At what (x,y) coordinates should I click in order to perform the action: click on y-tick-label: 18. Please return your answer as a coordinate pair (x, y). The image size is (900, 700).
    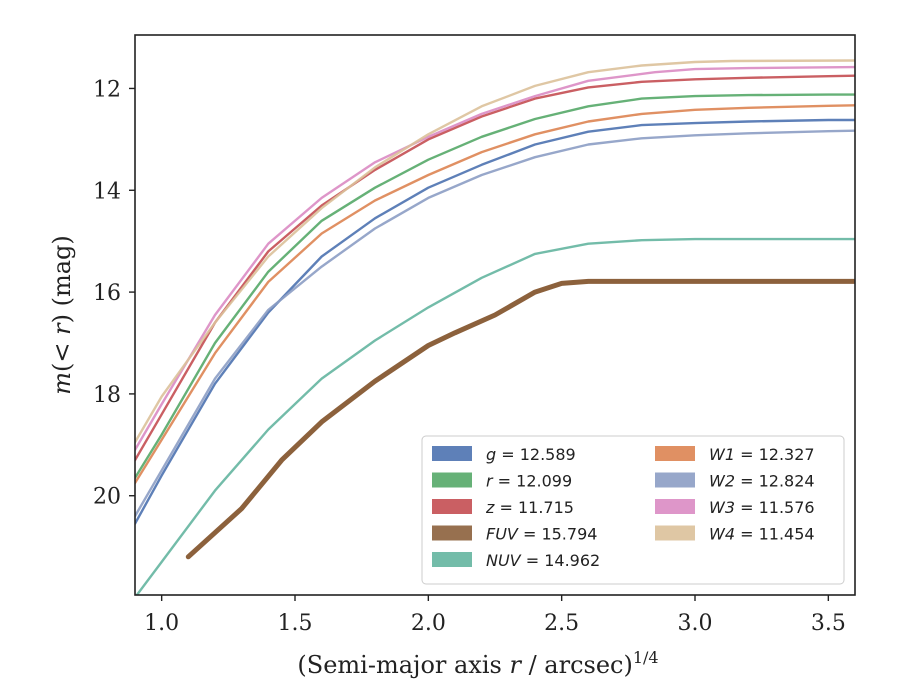
    Looking at the image, I should click on (107, 395).